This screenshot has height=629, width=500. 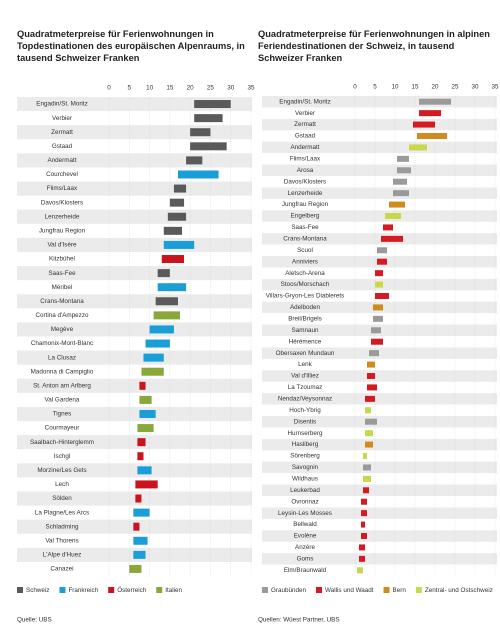 I want to click on category-label: Crans-Montana, so click(x=305, y=239).